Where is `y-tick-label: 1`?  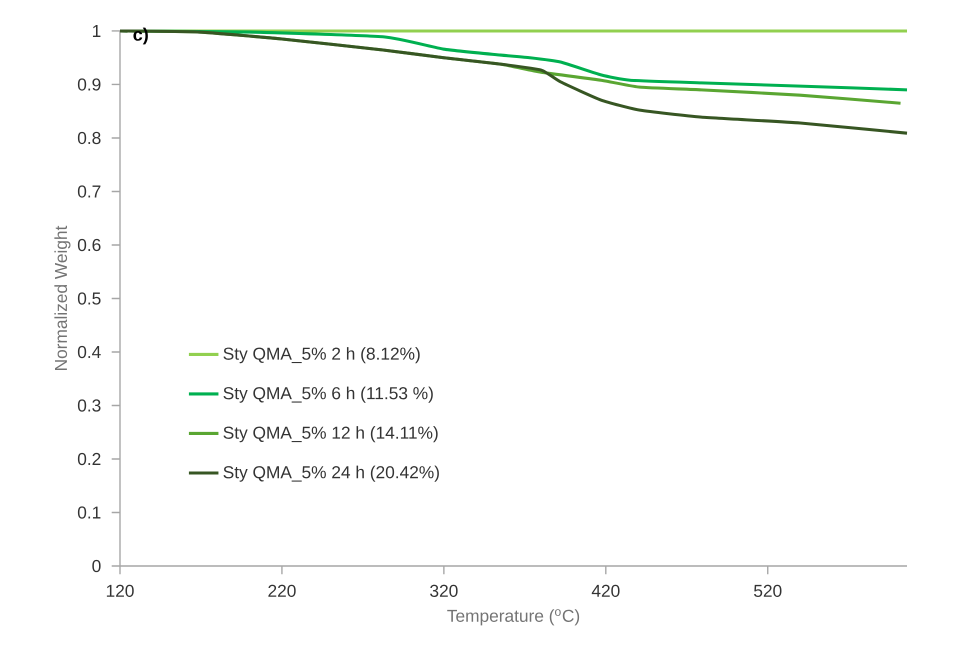 y-tick-label: 1 is located at coordinates (96, 31).